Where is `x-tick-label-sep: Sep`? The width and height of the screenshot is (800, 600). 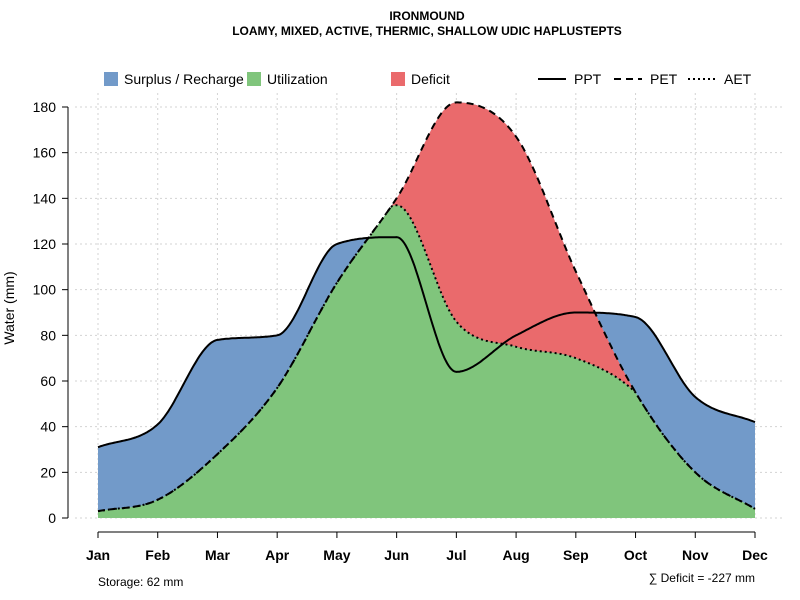
x-tick-label-sep: Sep is located at coordinates (576, 555).